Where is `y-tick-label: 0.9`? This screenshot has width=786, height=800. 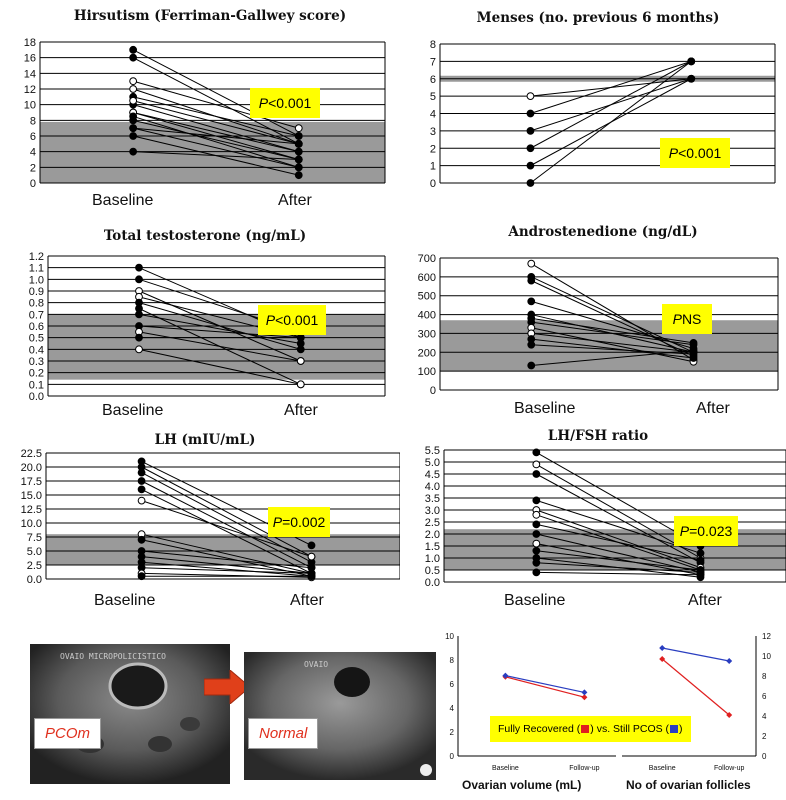
y-tick-label: 0.9 is located at coordinates (36, 292).